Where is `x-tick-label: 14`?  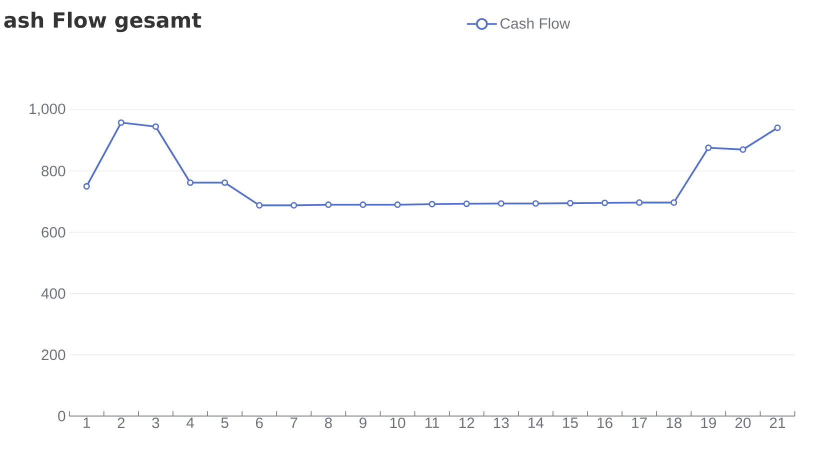
x-tick-label: 14 is located at coordinates (536, 423).